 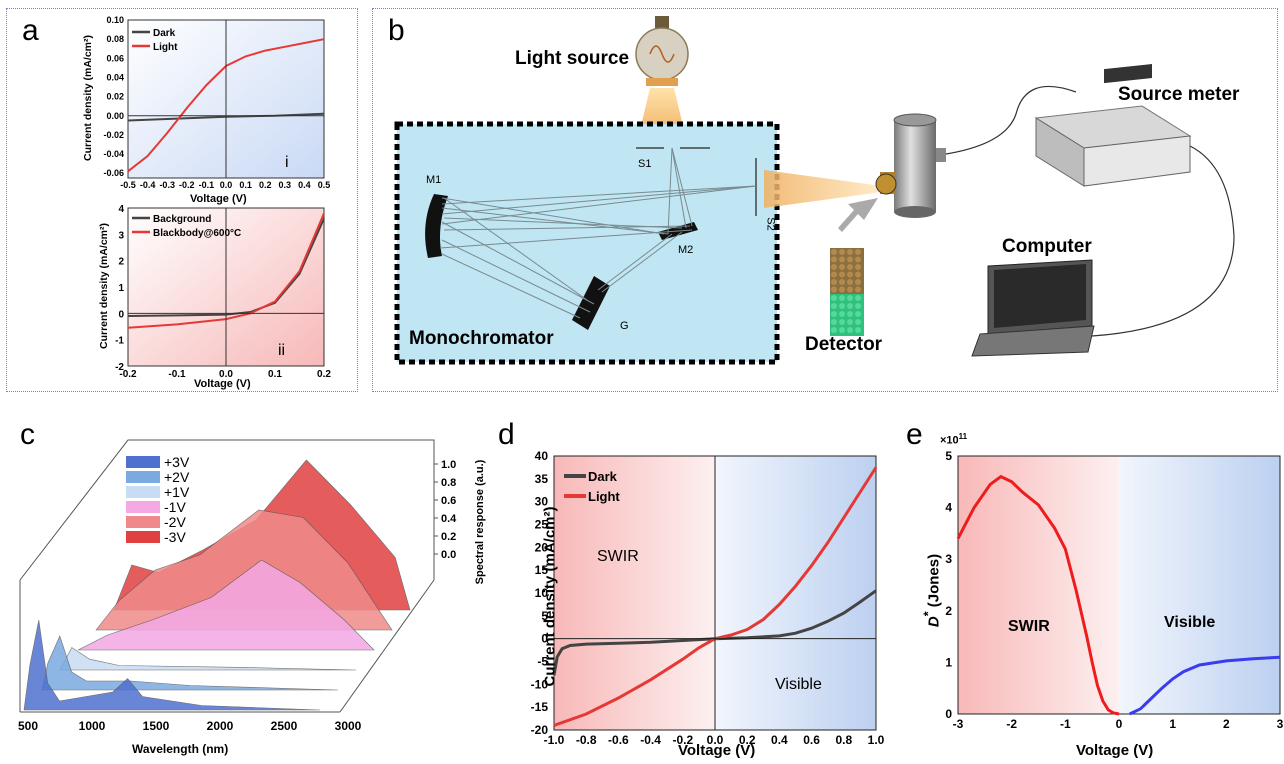 I want to click on a2-ytick: -2, so click(x=119, y=367).